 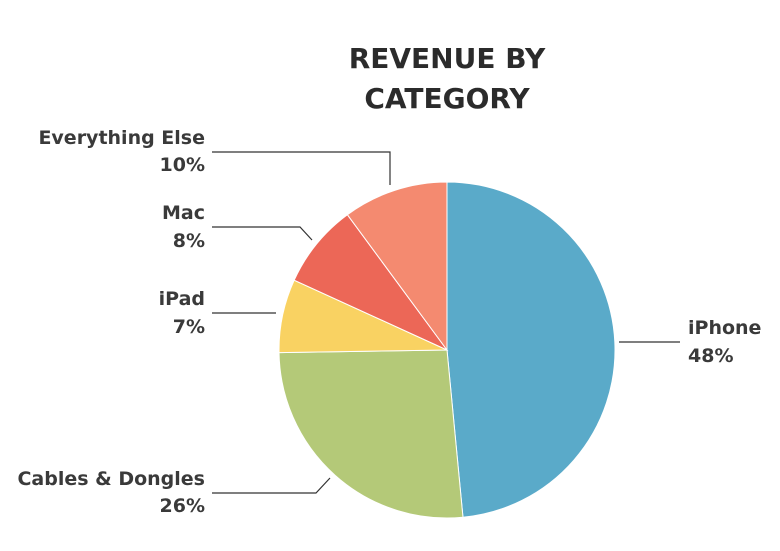 What do you see at coordinates (710, 356) in the screenshot?
I see `value-iphone: 48%` at bounding box center [710, 356].